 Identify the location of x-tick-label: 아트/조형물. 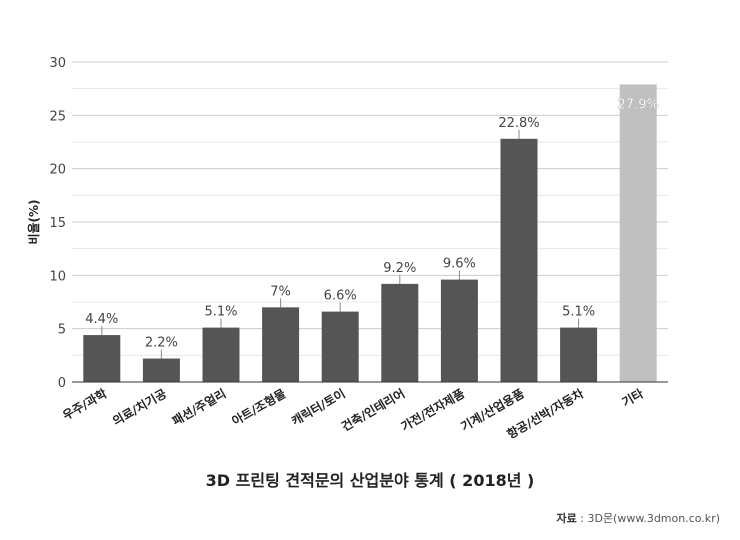
(258, 407).